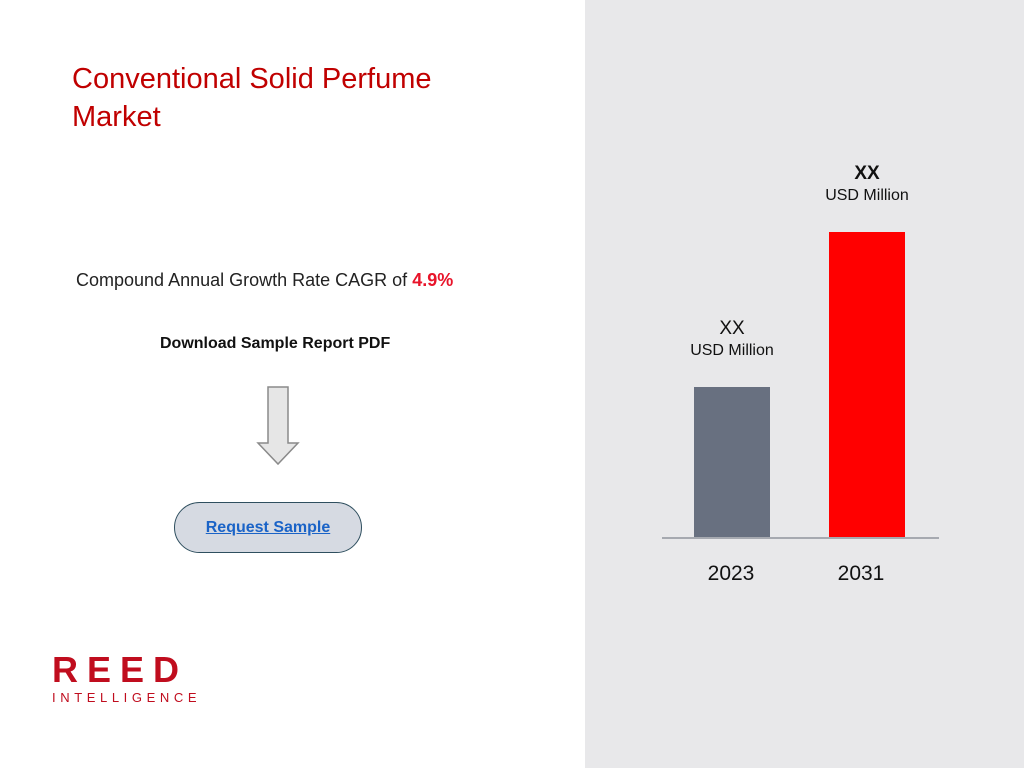  What do you see at coordinates (731, 573) in the screenshot?
I see `x-tick-2023: 2023` at bounding box center [731, 573].